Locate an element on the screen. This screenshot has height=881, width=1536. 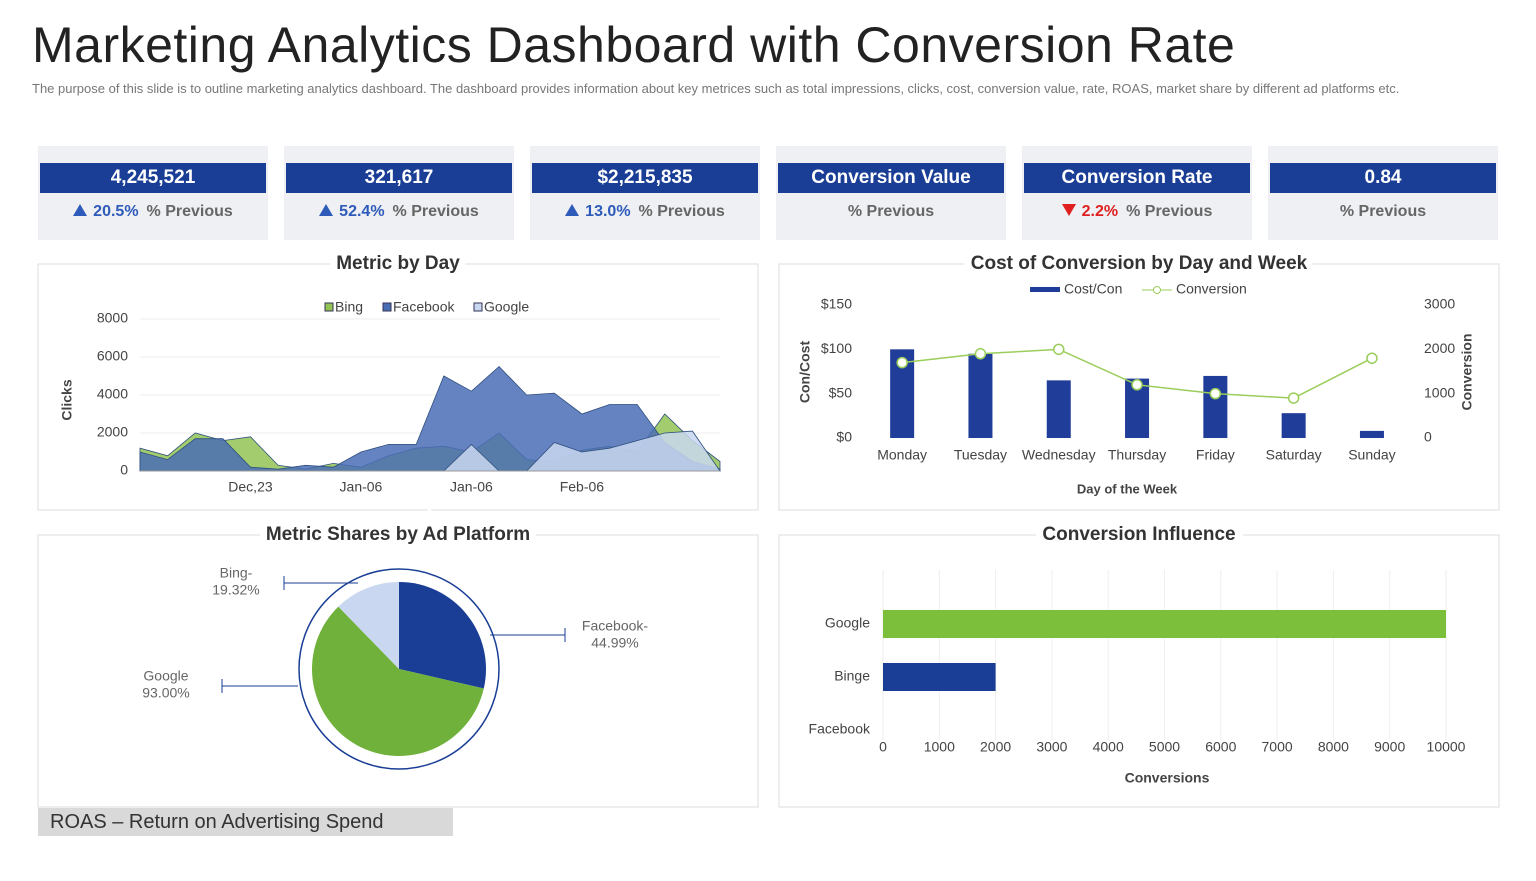
y-tick-label: 2000 is located at coordinates (112, 432).